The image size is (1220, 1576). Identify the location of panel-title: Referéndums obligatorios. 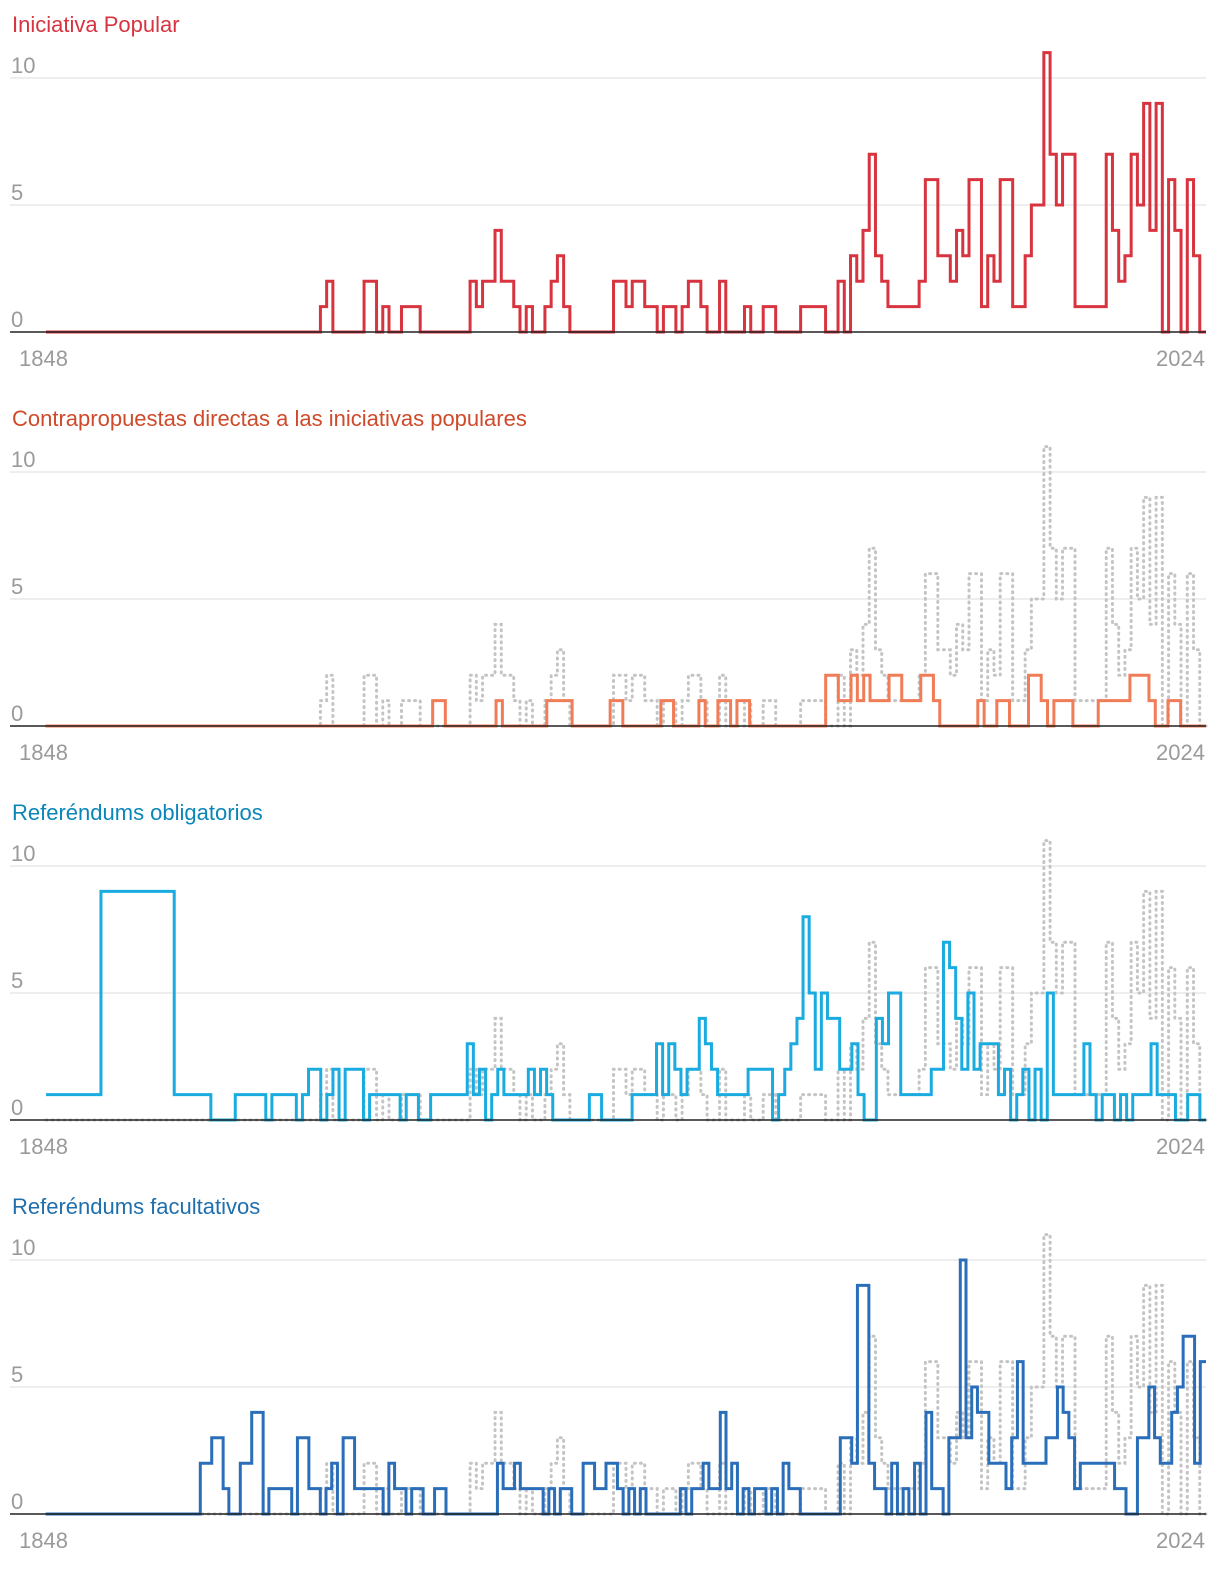
(137, 812).